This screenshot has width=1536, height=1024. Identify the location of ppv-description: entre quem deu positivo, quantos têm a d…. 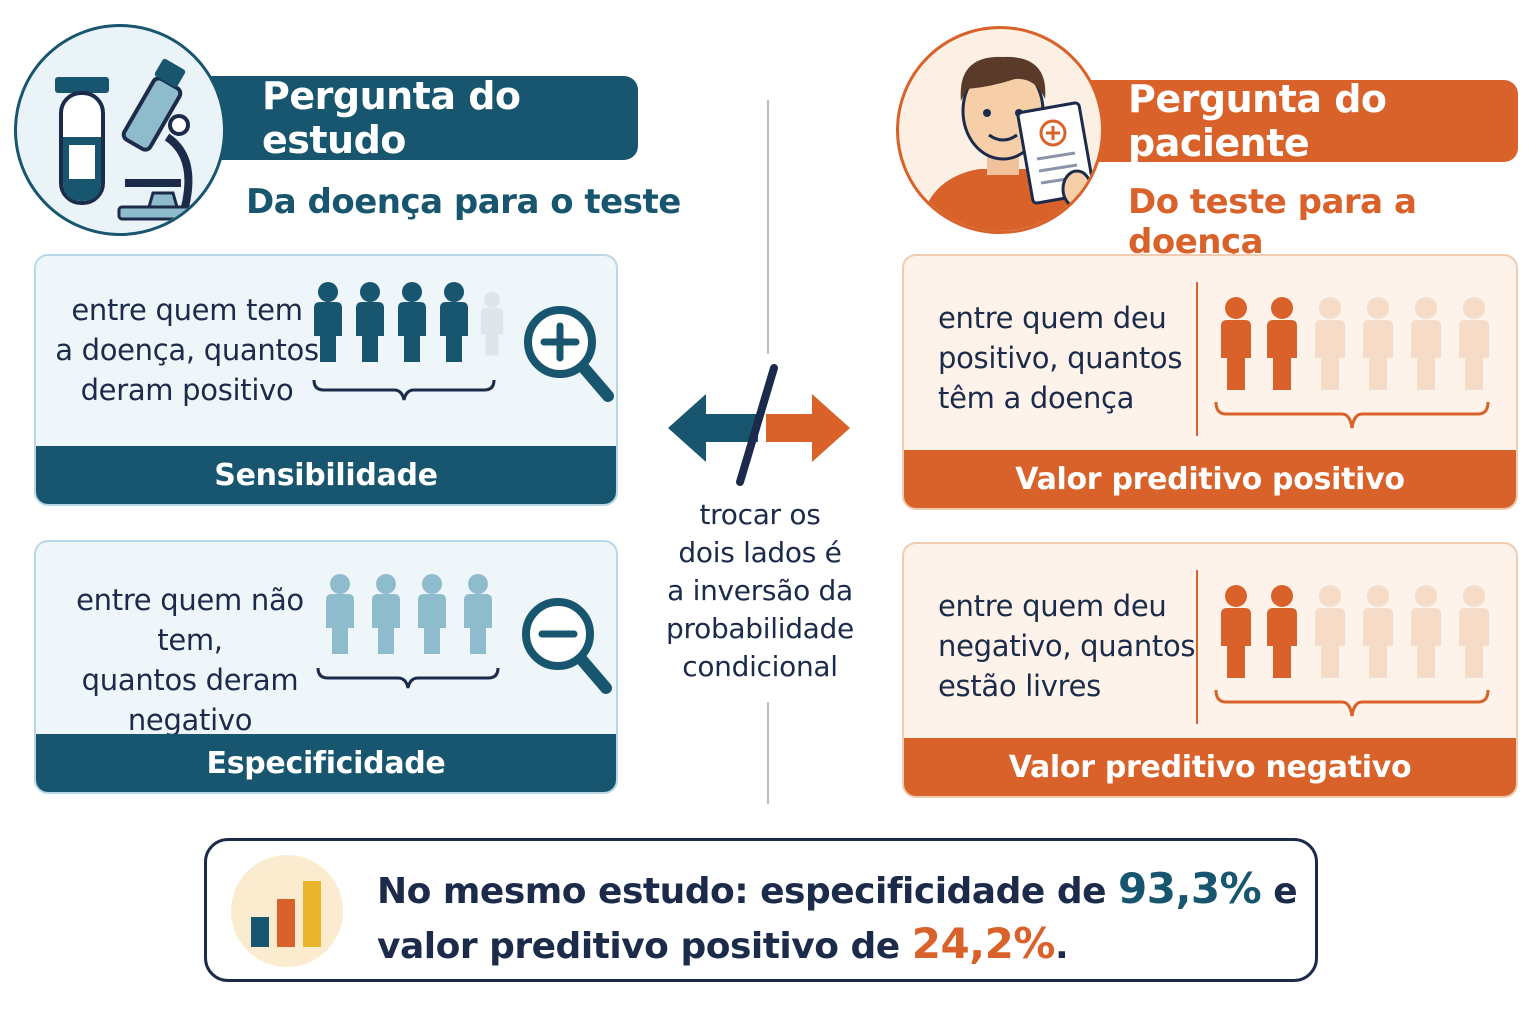
(1060, 358).